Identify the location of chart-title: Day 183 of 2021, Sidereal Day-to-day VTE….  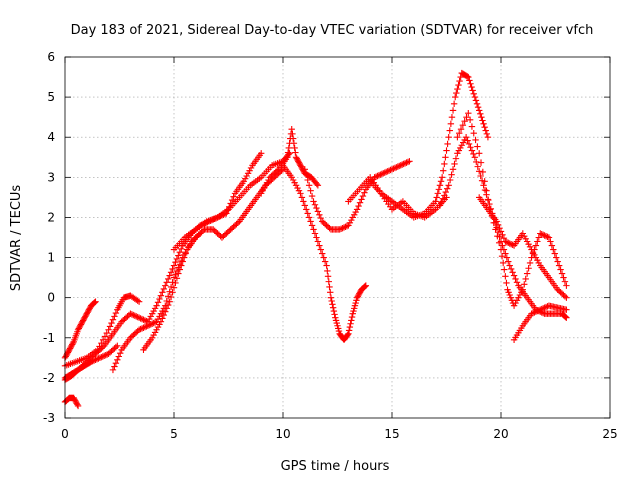
(332, 30).